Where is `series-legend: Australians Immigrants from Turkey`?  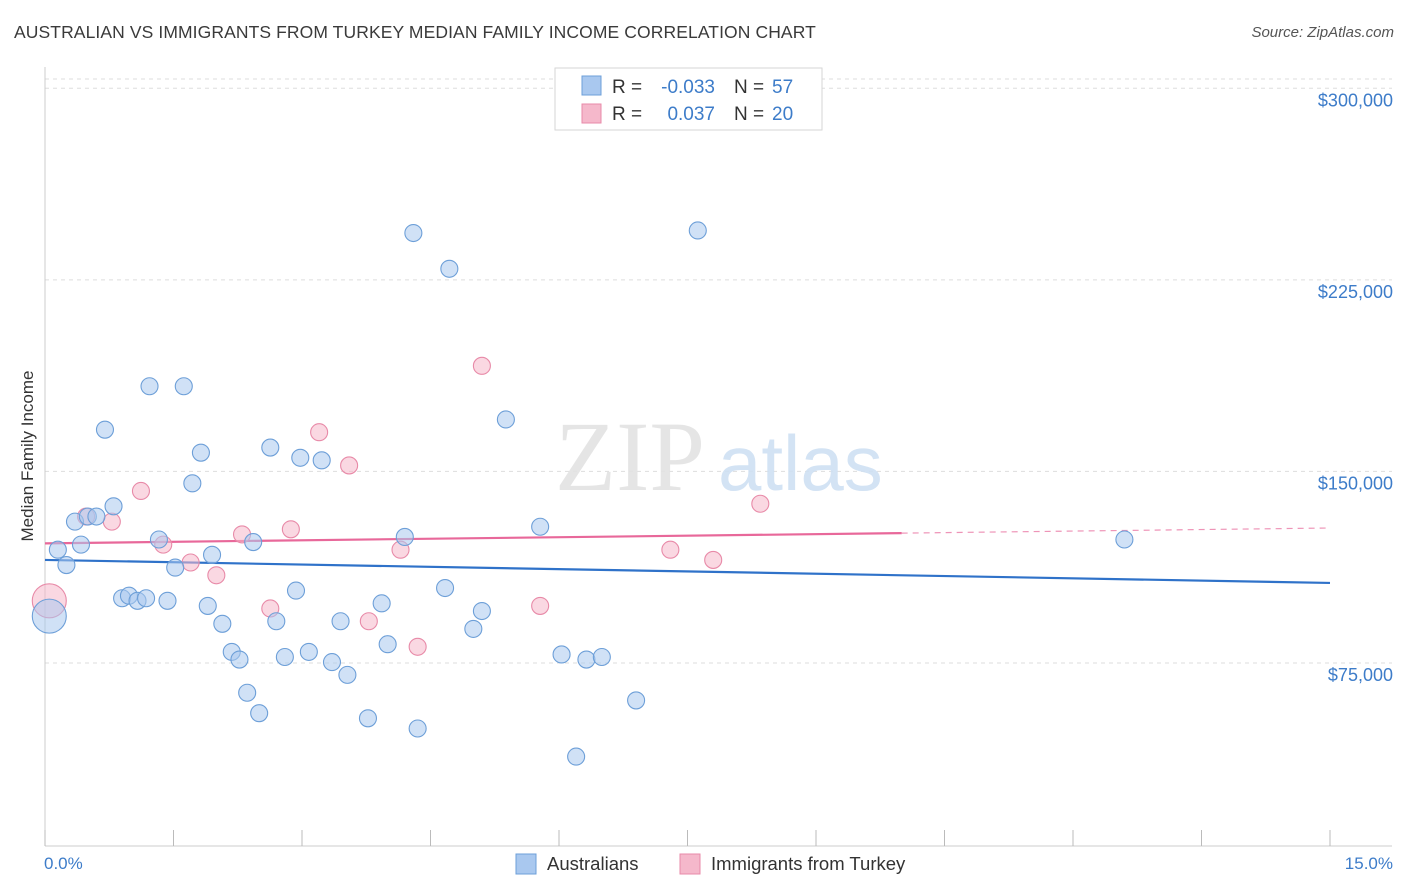 series-legend: Australians Immigrants from Turkey is located at coordinates (710, 864).